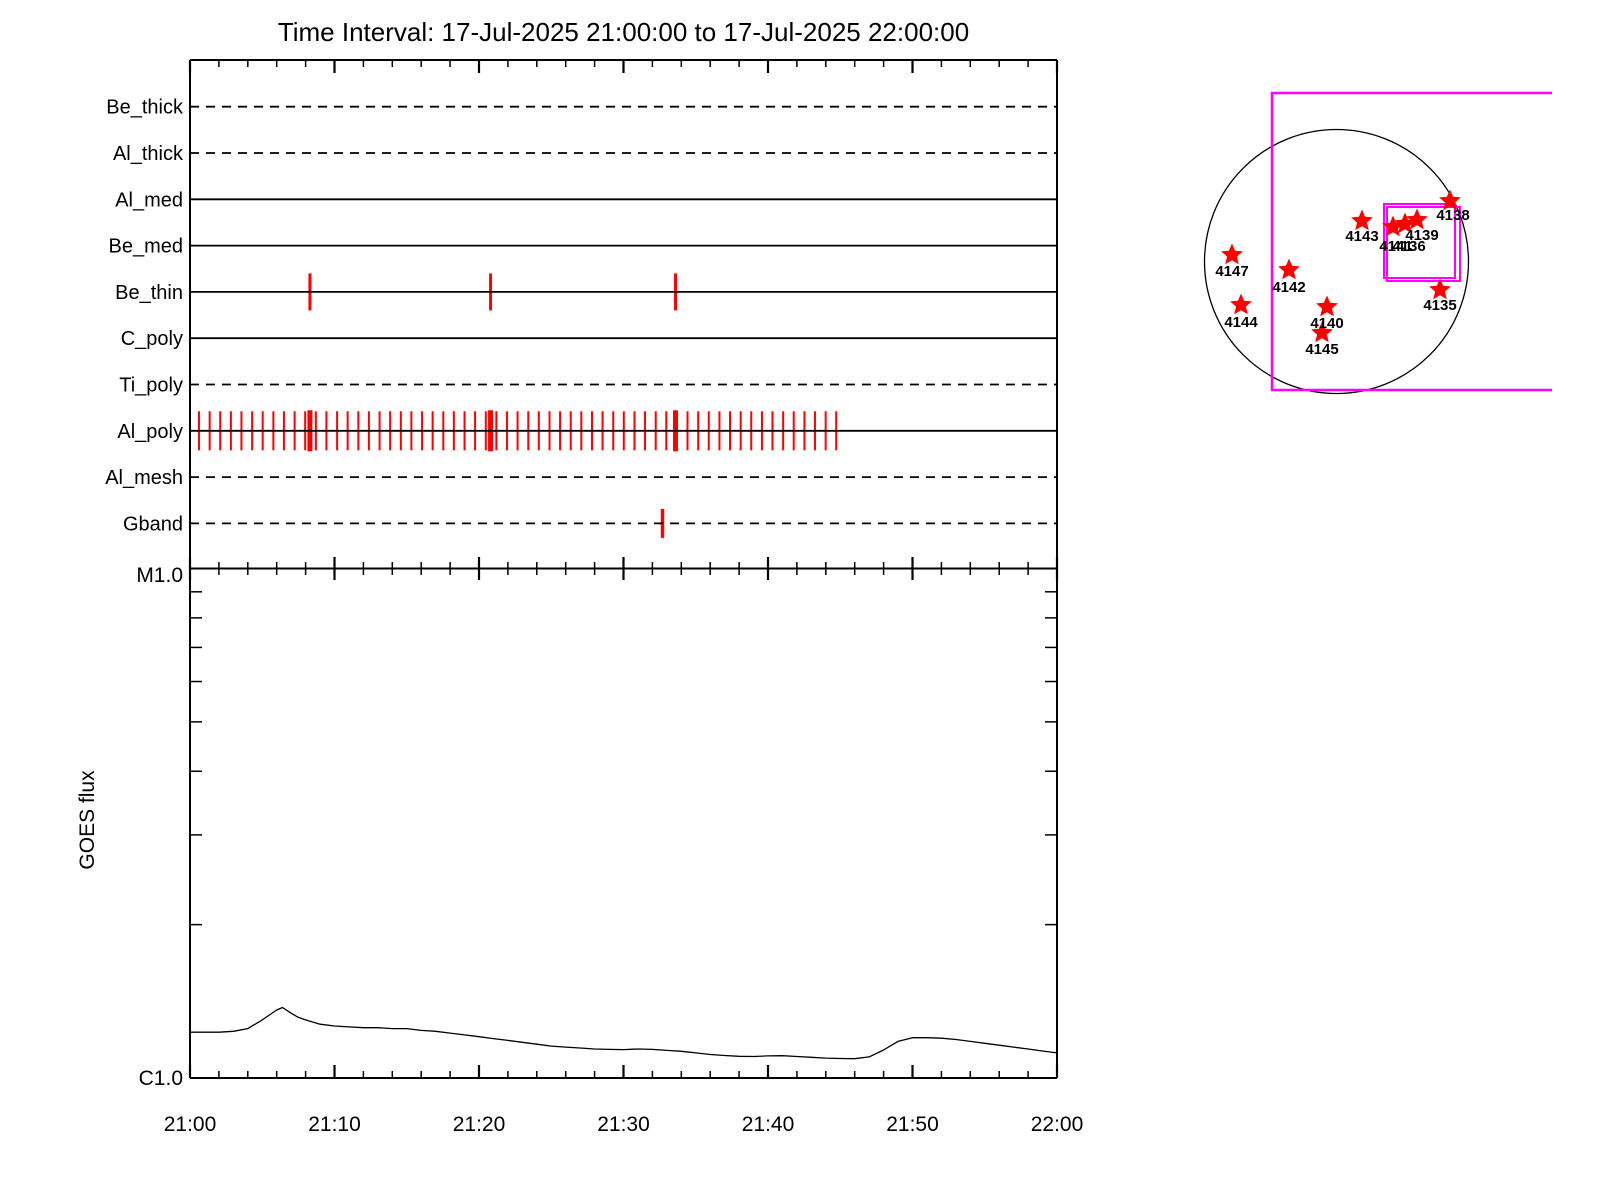  What do you see at coordinates (144, 478) in the screenshot?
I see `filter-label-Al_mesh: Al_mesh` at bounding box center [144, 478].